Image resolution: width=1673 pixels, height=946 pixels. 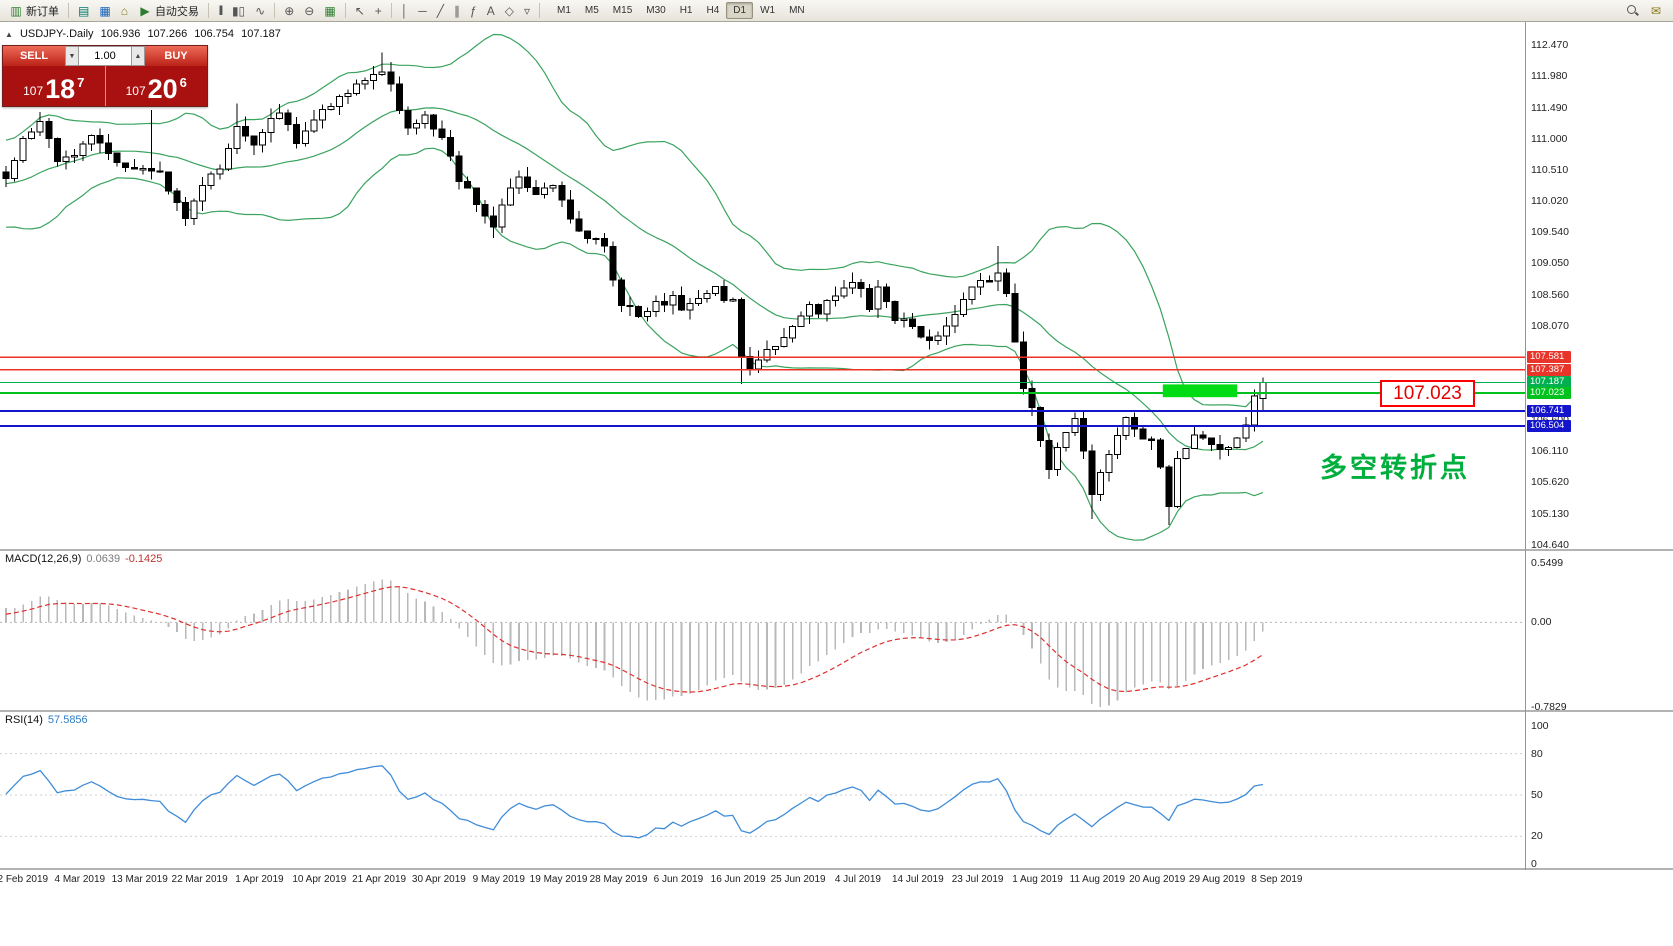 What do you see at coordinates (138, 56) in the screenshot?
I see `volume-up-button: ▲` at bounding box center [138, 56].